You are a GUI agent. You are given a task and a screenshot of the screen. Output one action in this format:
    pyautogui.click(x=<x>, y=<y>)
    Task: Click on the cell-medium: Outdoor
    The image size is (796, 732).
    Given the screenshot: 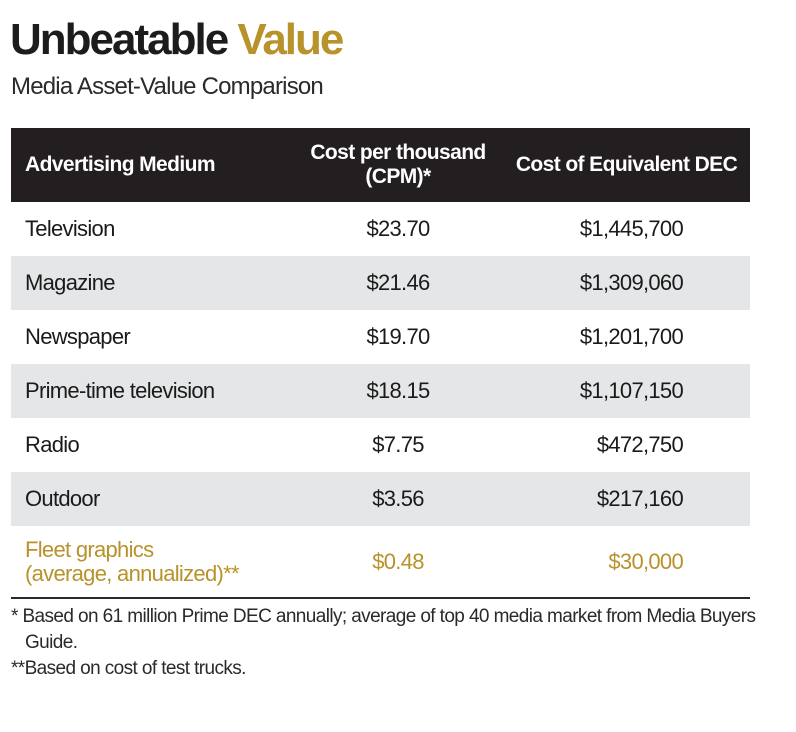 What is the action you would take?
    pyautogui.click(x=62, y=498)
    